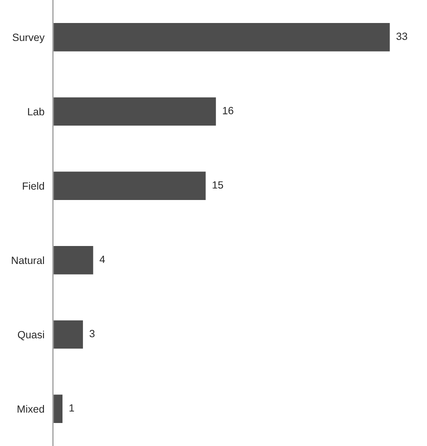  What do you see at coordinates (102, 259) in the screenshot?
I see `data-label: 4` at bounding box center [102, 259].